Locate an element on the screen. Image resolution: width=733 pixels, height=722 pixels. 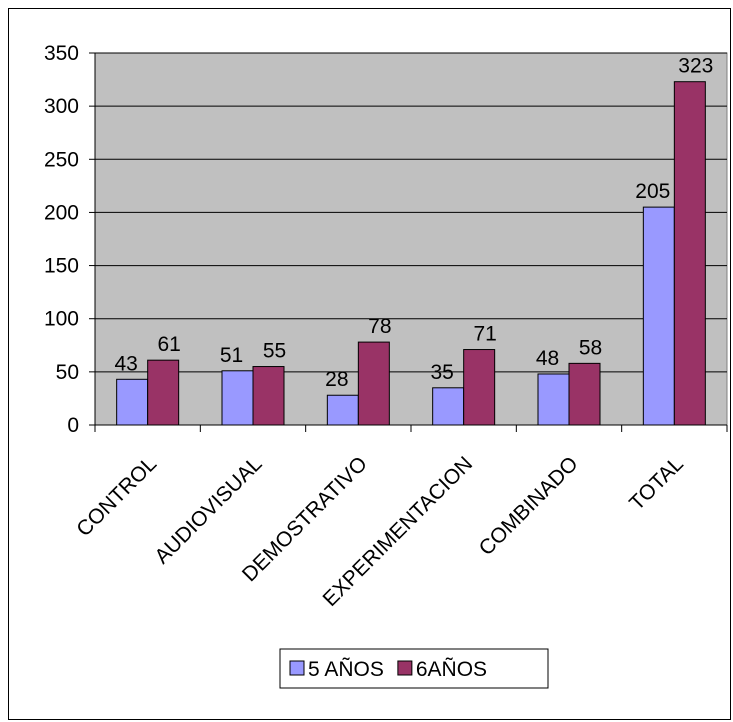
data-label: 35 is located at coordinates (441, 372).